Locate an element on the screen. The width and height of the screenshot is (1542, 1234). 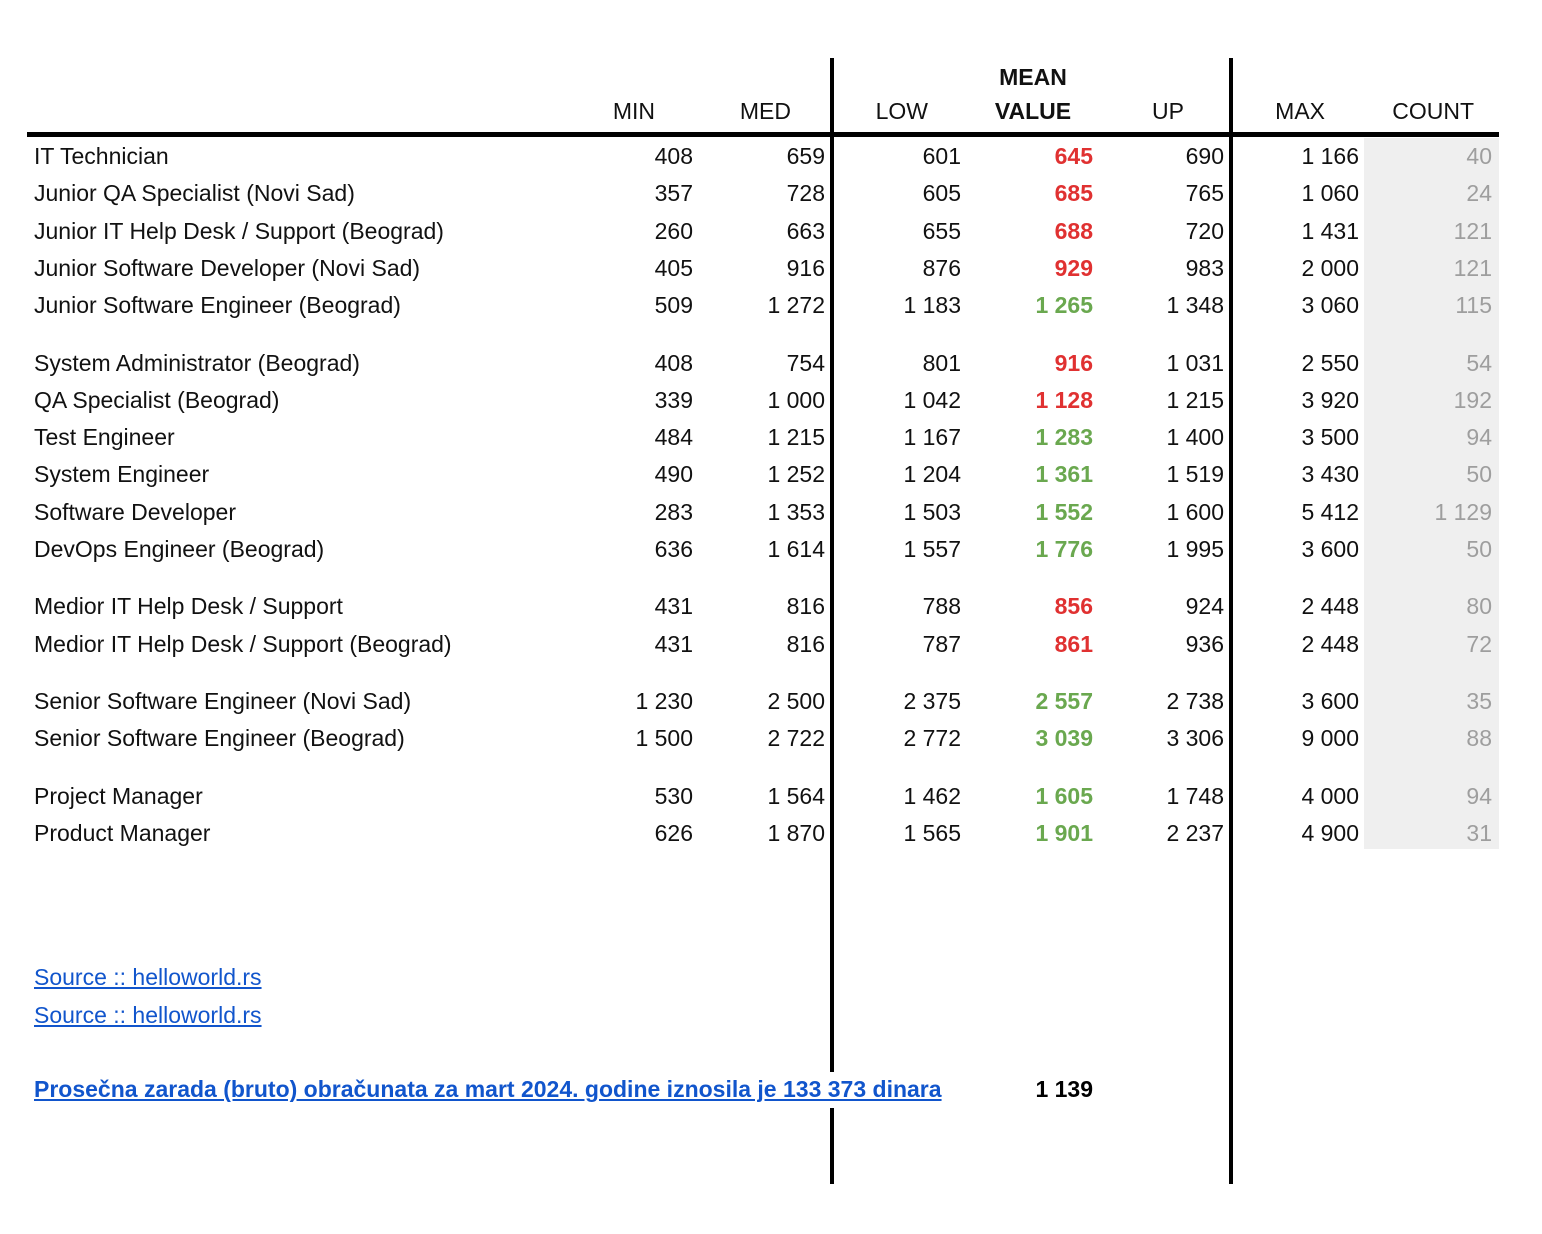
med-cell: 2 722 is located at coordinates (796, 738).